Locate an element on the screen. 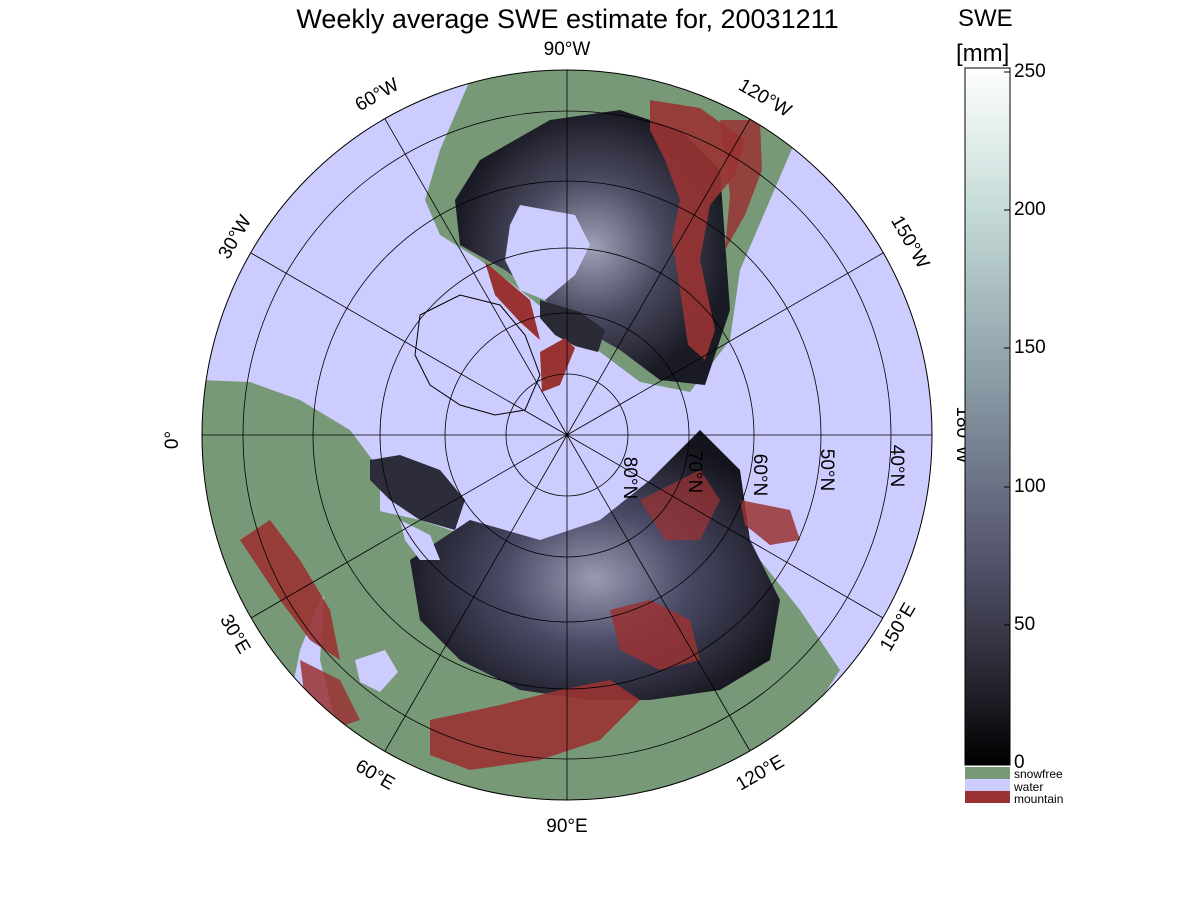 The height and width of the screenshot is (900, 1200). colorbar-title: SWE is located at coordinates (985, 18).